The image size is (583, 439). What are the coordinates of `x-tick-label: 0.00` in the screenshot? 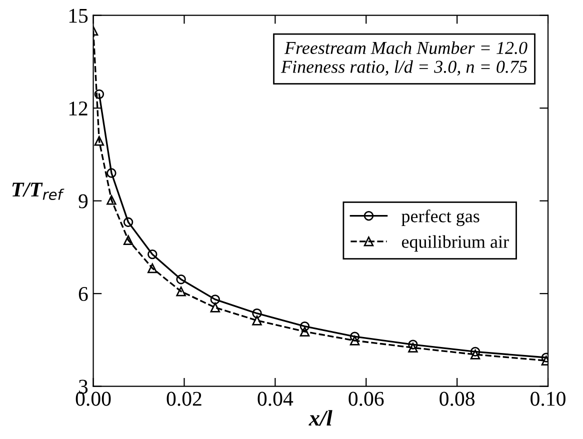 It's located at (93, 399).